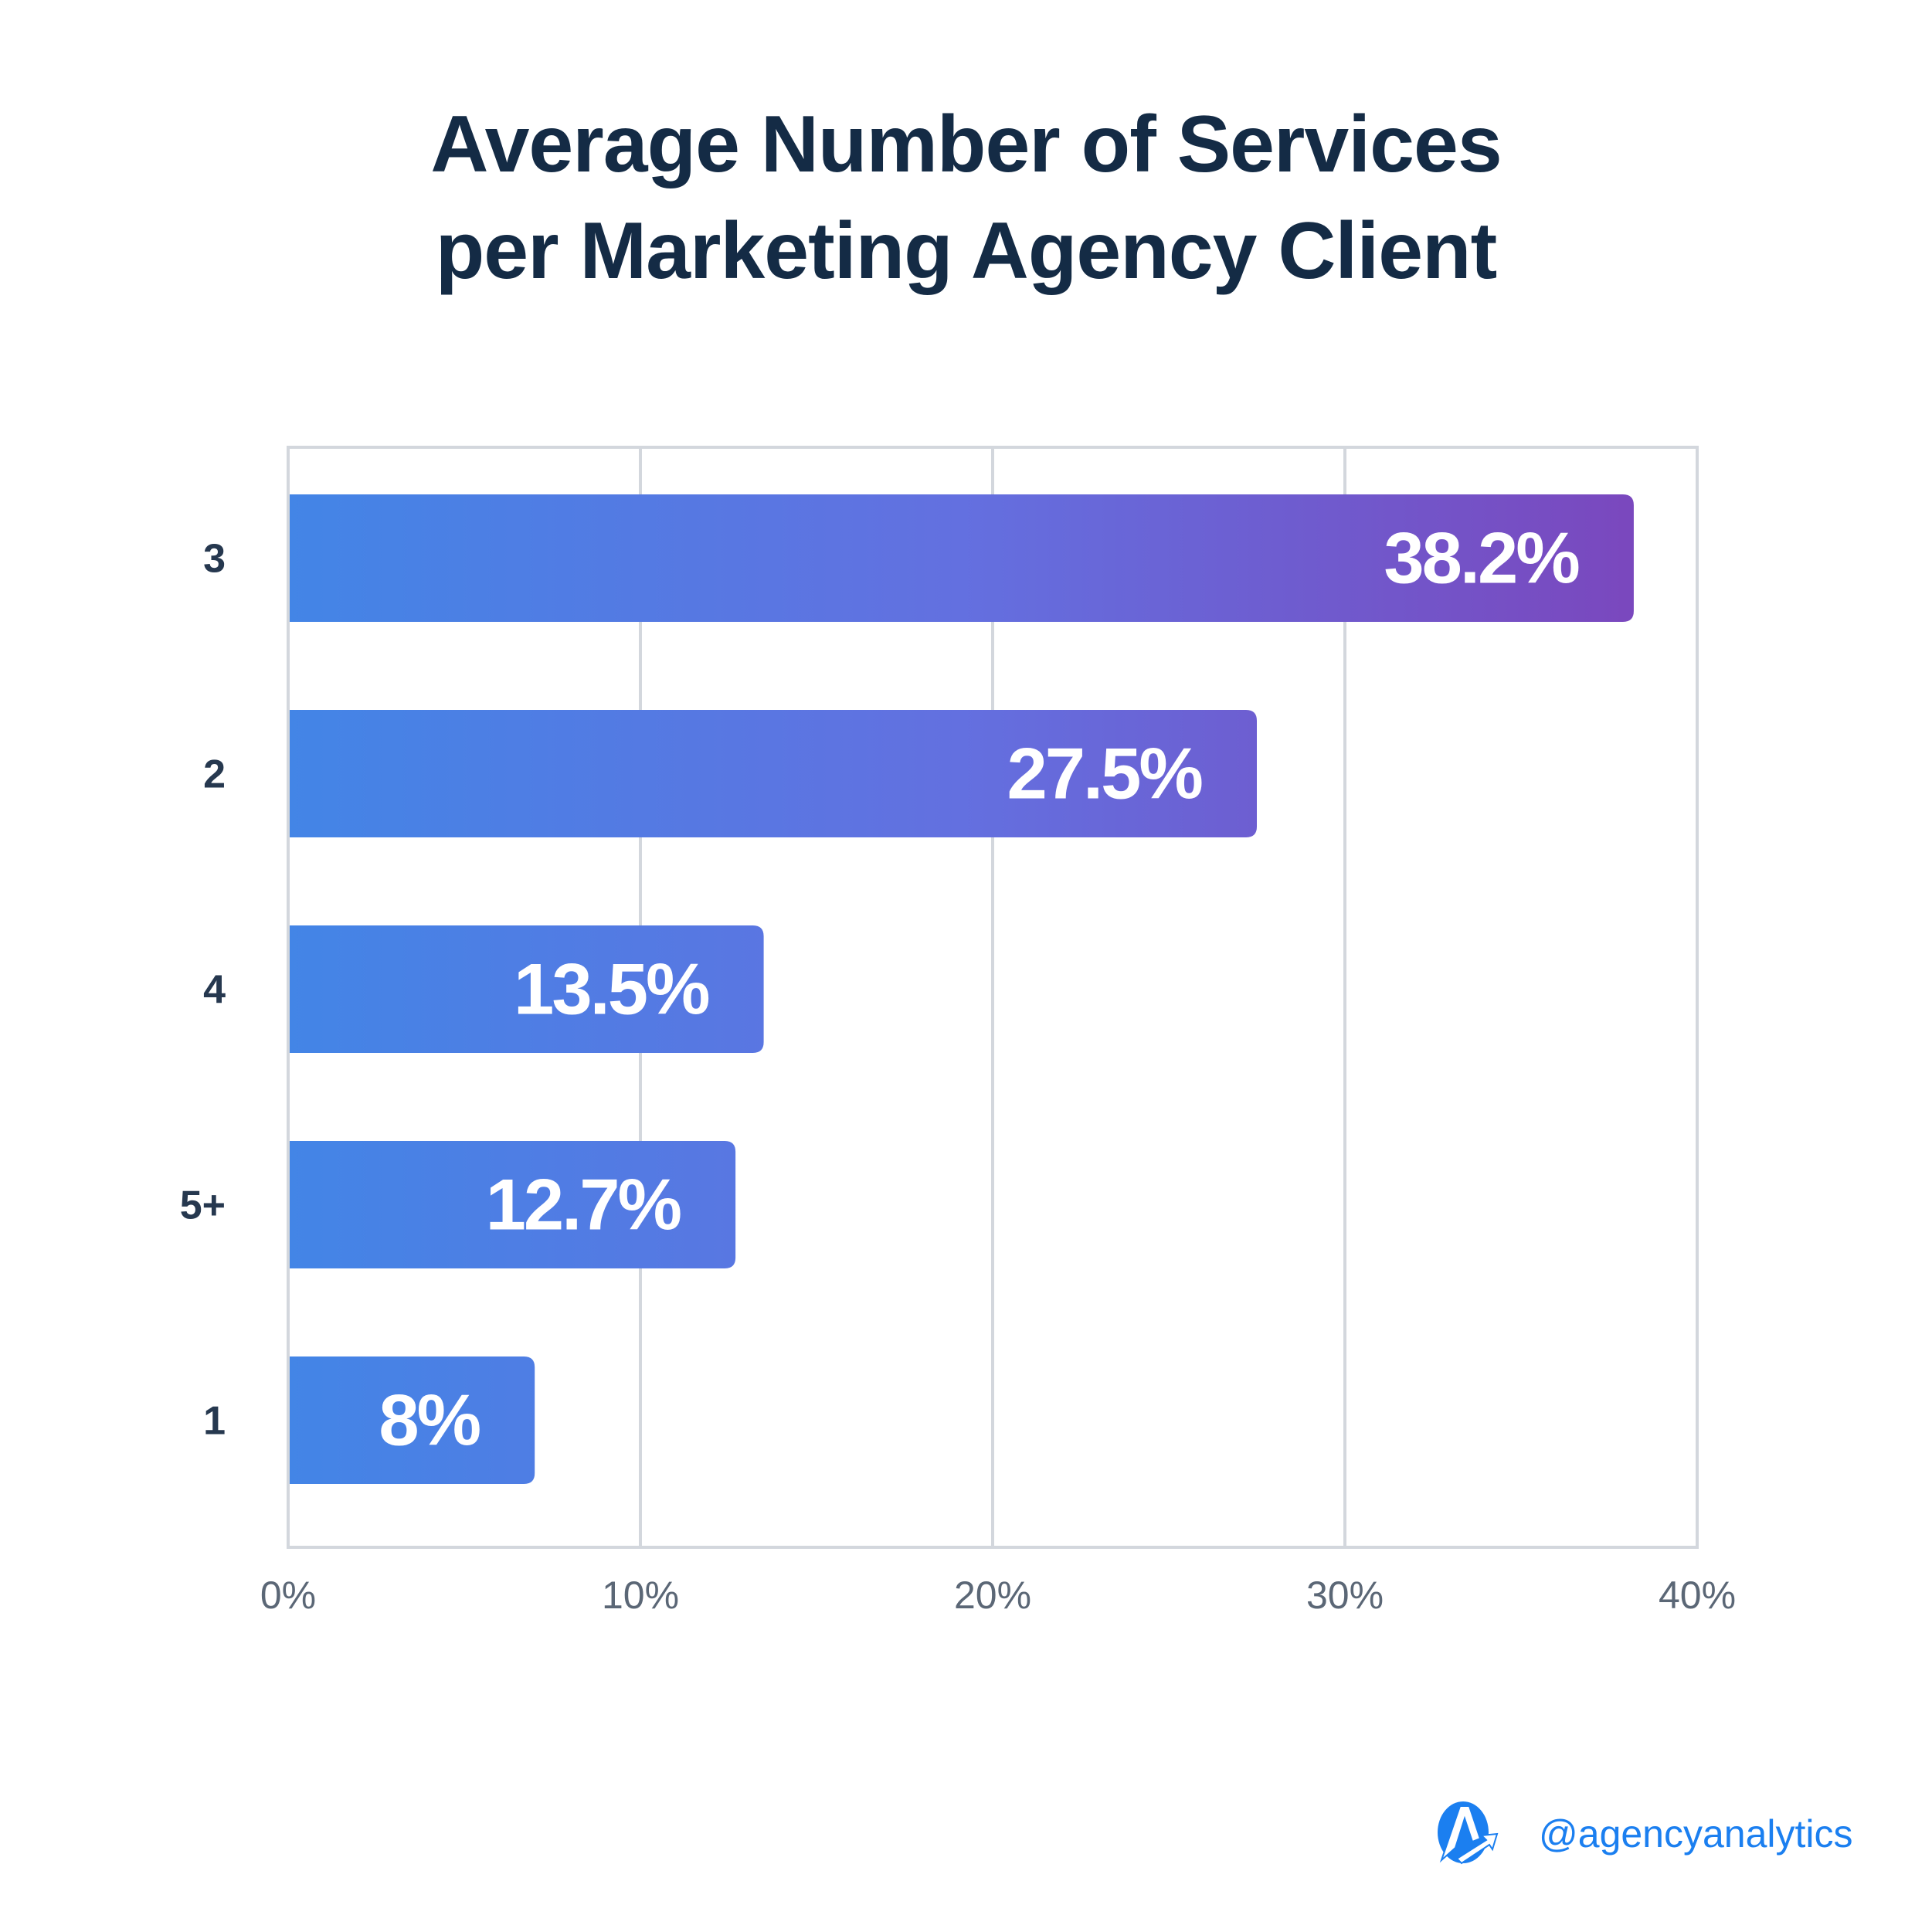 The image size is (1932, 1932). I want to click on data-label: 13.5%, so click(611, 990).